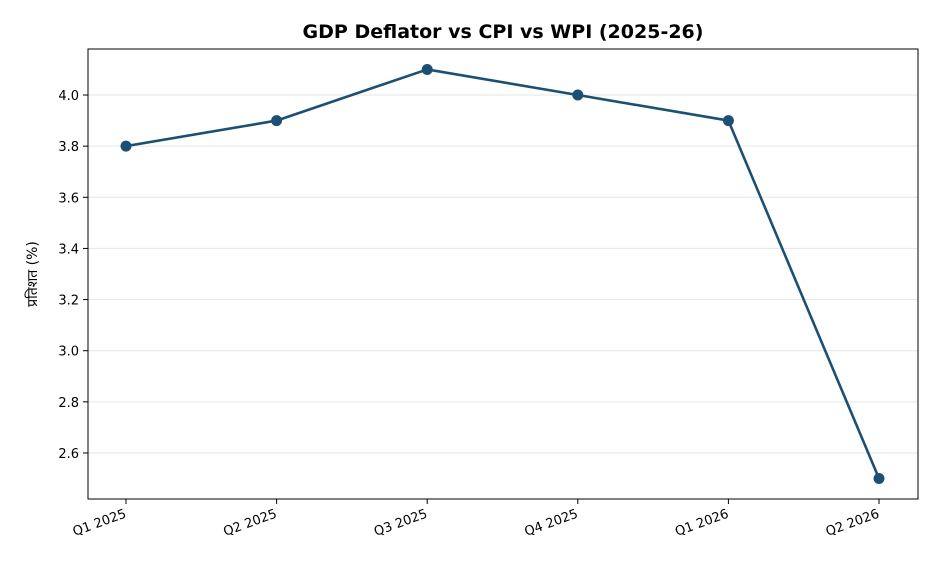 The height and width of the screenshot is (572, 936). I want to click on x-tick-label: Q2 2025, so click(250, 523).